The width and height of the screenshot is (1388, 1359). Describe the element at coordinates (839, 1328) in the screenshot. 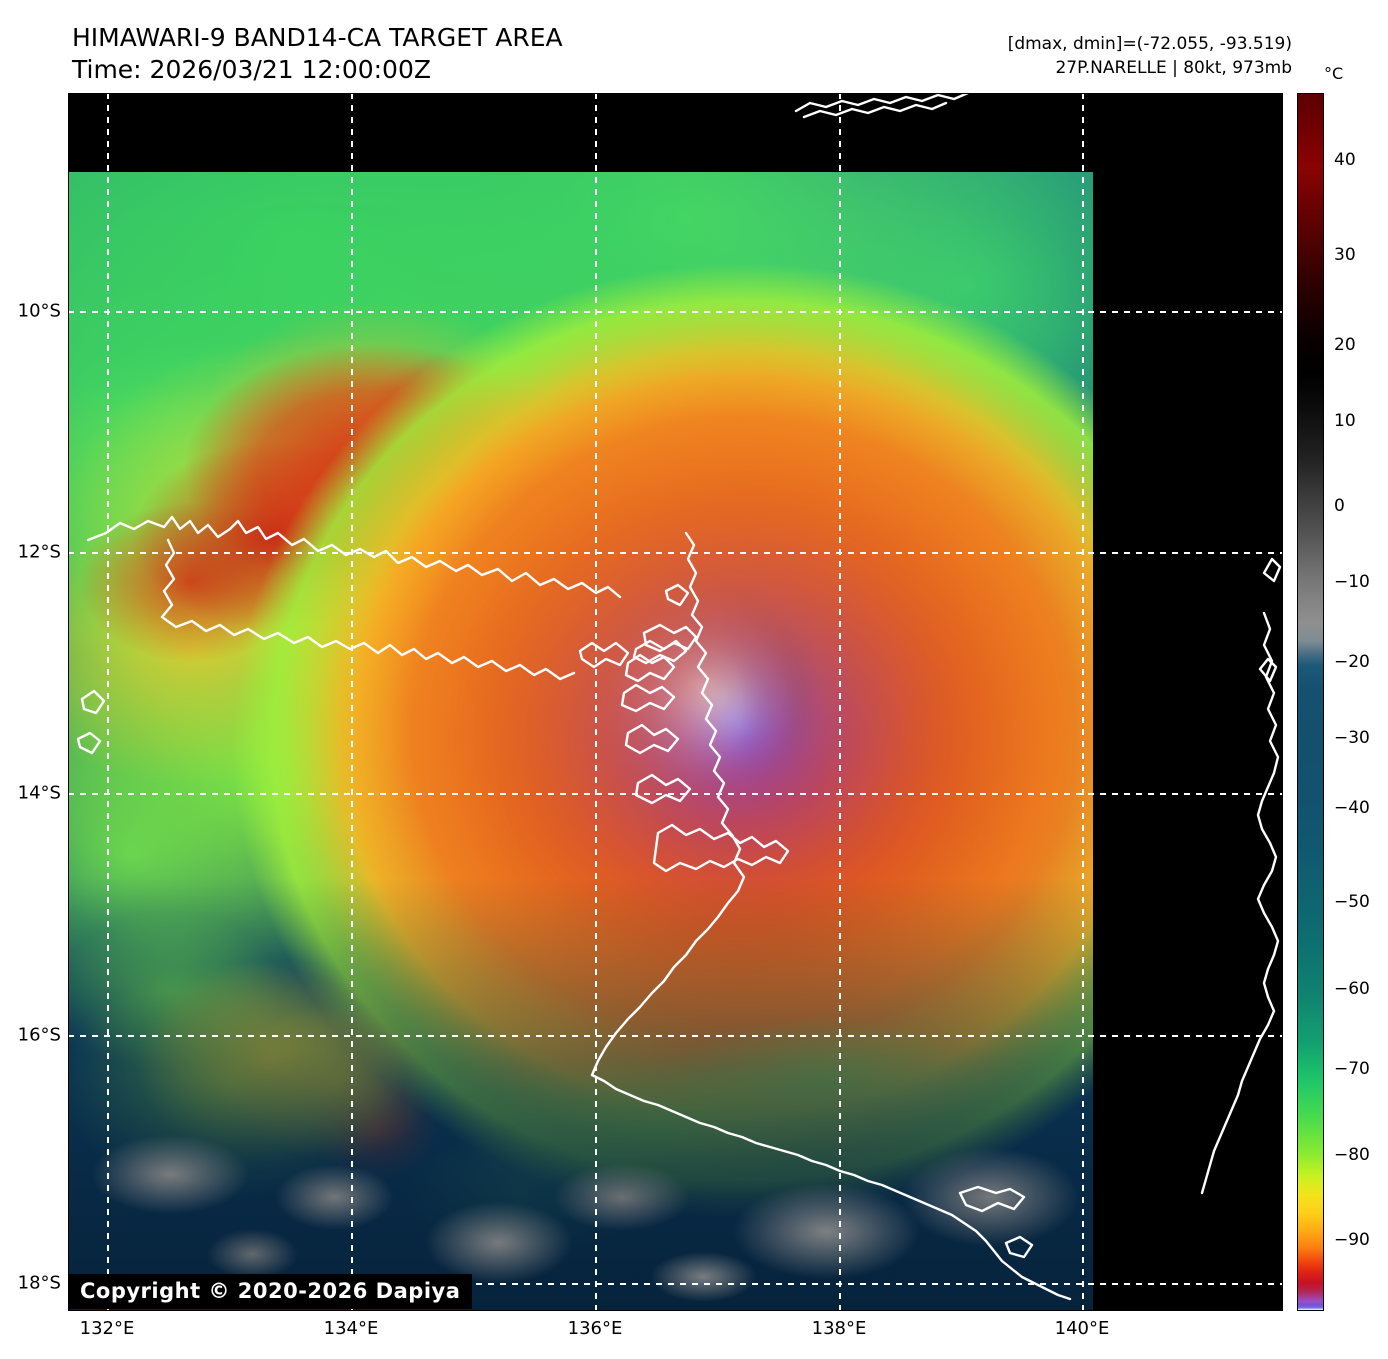

I see `lon-tick-138e: 138°E` at that location.